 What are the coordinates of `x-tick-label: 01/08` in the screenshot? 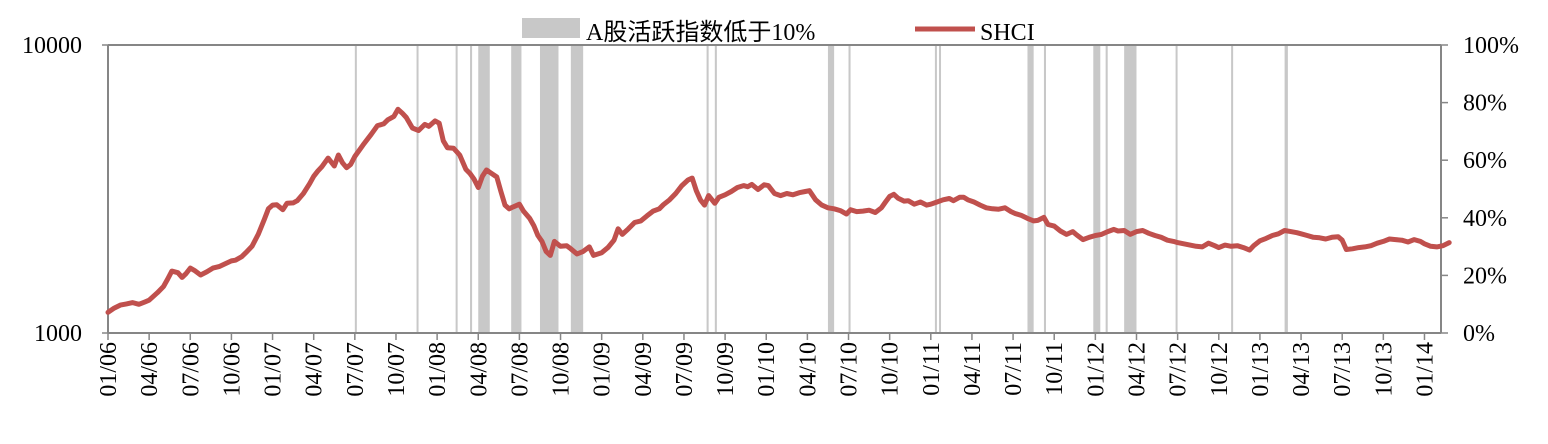 It's located at (438, 369).